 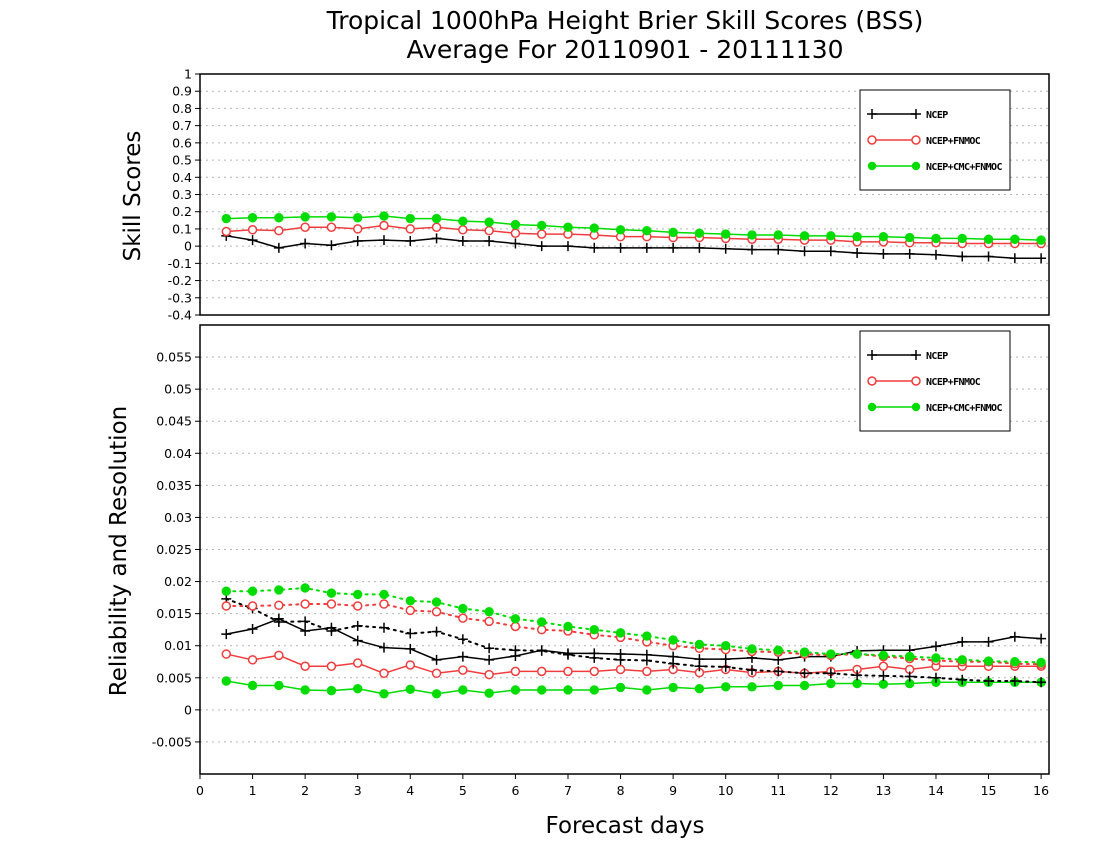 What do you see at coordinates (964, 408) in the screenshot?
I see `legend-label-ncep-cmc-fnmoc: NCEP+CMC+FNMOC` at bounding box center [964, 408].